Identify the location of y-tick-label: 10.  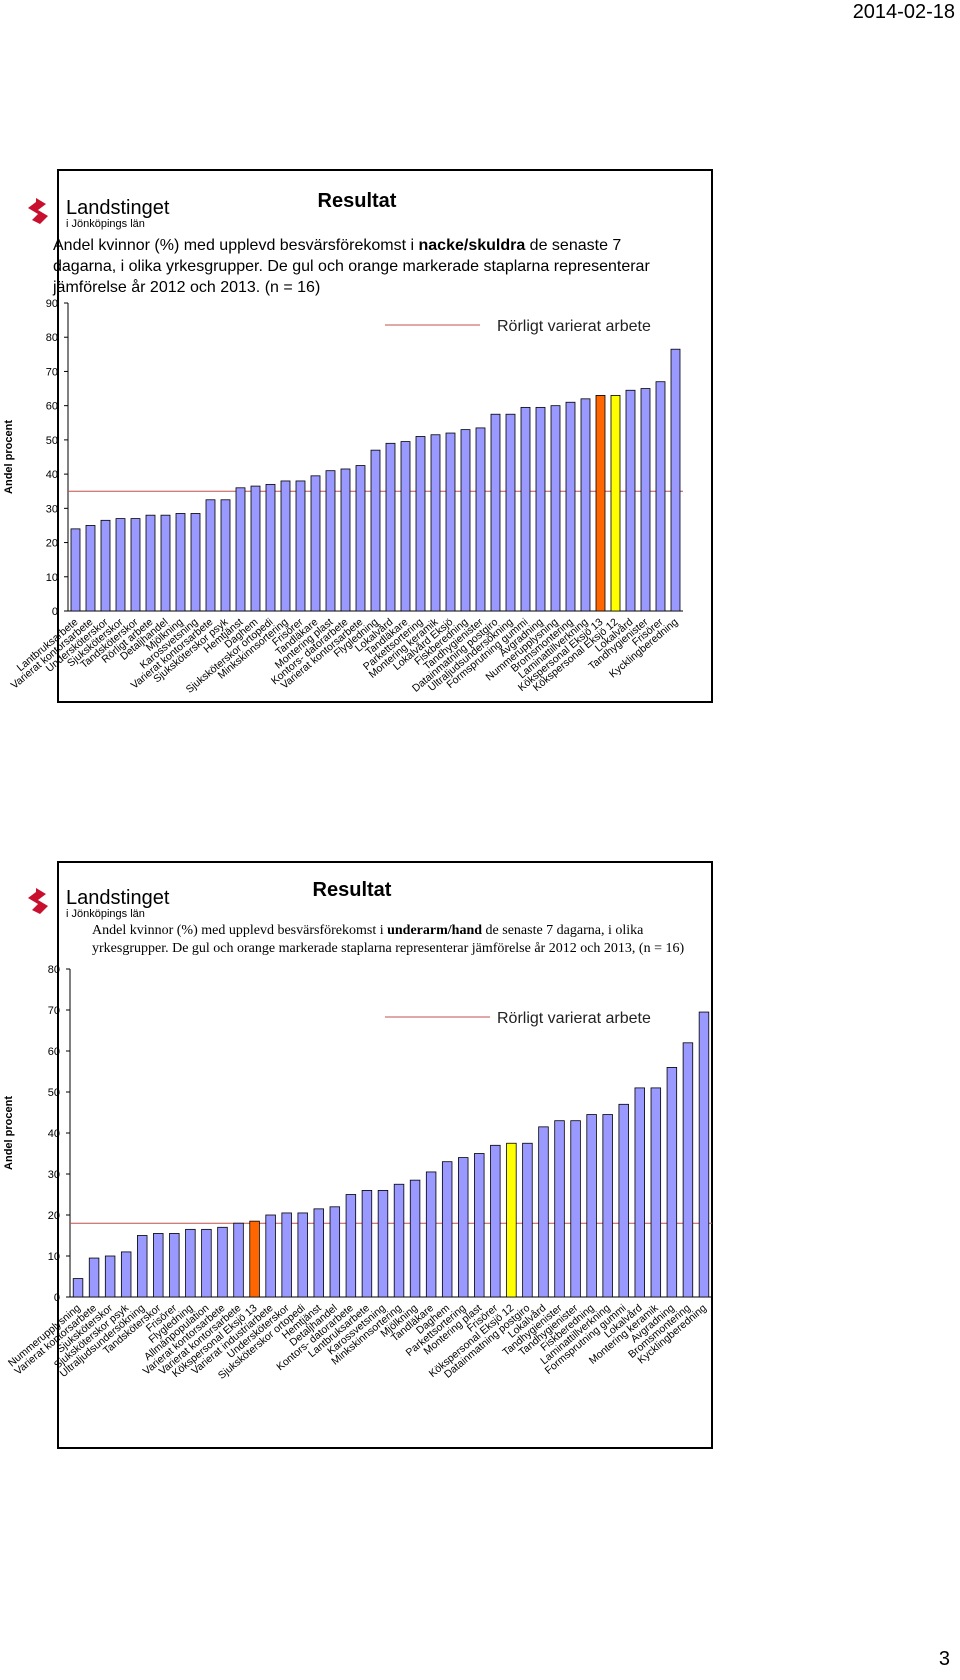
(52, 578).